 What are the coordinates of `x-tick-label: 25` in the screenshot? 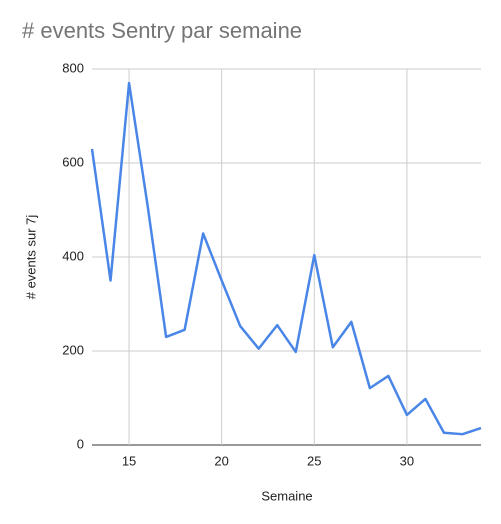 It's located at (314, 460).